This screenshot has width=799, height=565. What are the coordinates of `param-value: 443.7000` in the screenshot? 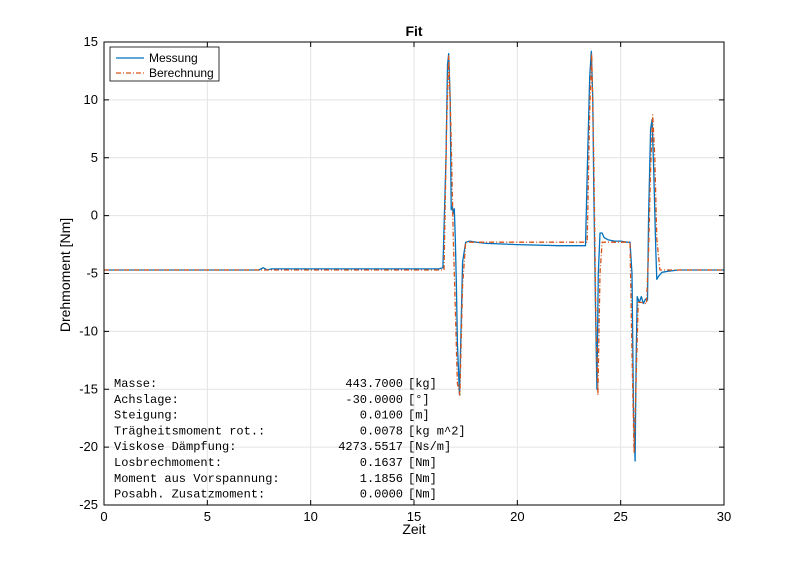 It's located at (374, 384).